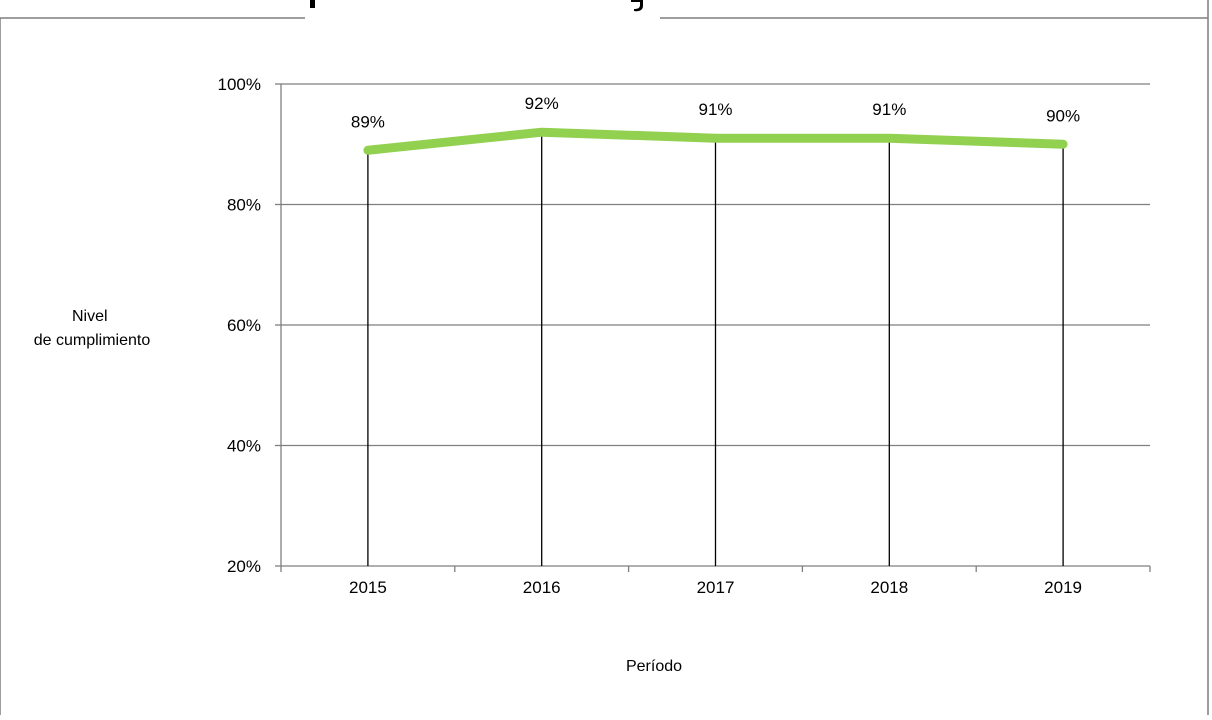  Describe the element at coordinates (1063, 587) in the screenshot. I see `x-tick-label: 2019` at that location.